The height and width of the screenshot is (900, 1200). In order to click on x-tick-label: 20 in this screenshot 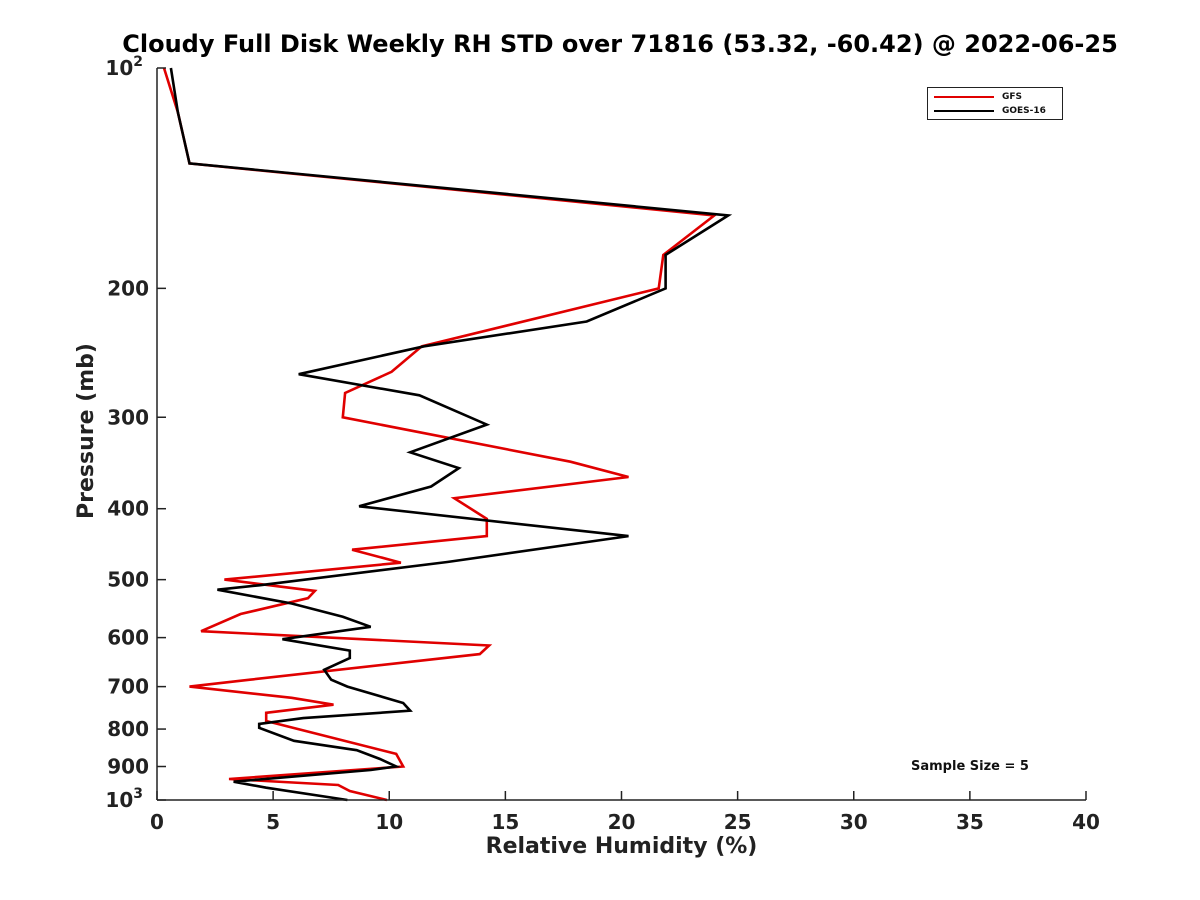, I will do `click(622, 822)`.